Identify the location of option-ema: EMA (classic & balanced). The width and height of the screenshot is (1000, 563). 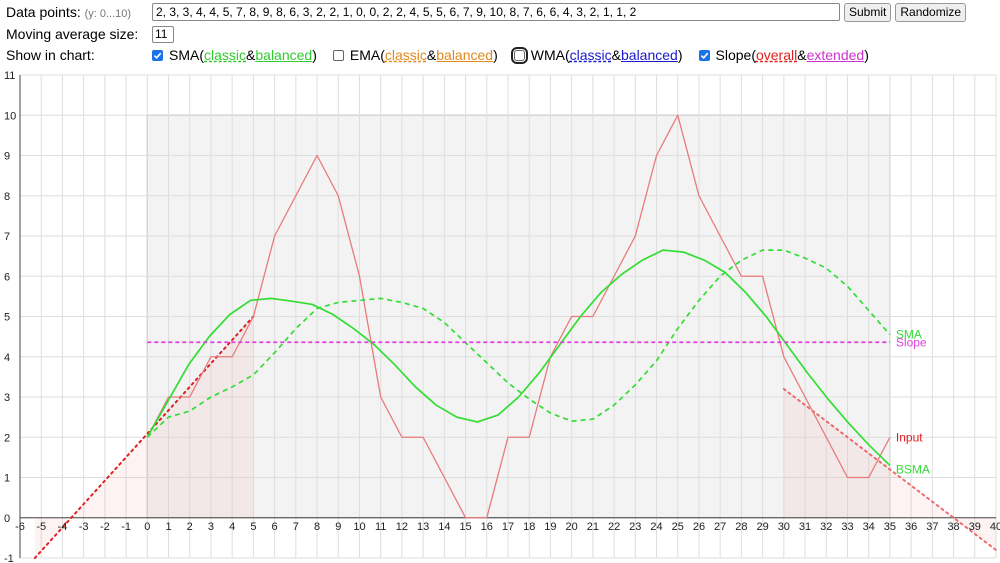
(415, 55).